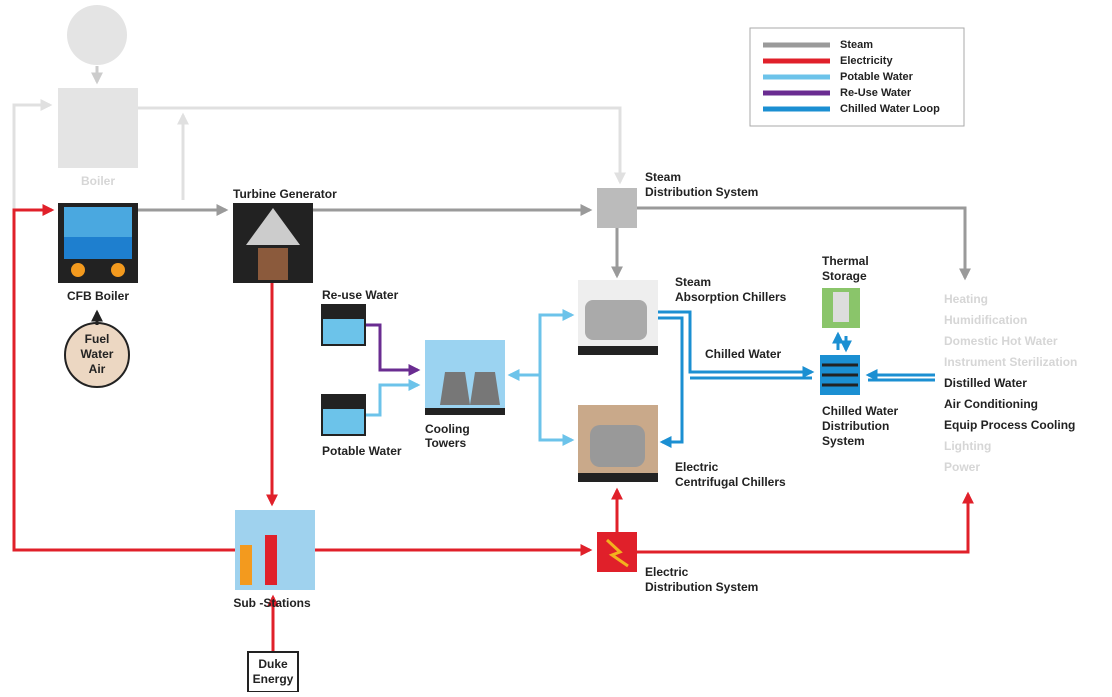 This screenshot has width=1112, height=697. Describe the element at coordinates (845, 261) in the screenshot. I see `label: Thermal` at that location.